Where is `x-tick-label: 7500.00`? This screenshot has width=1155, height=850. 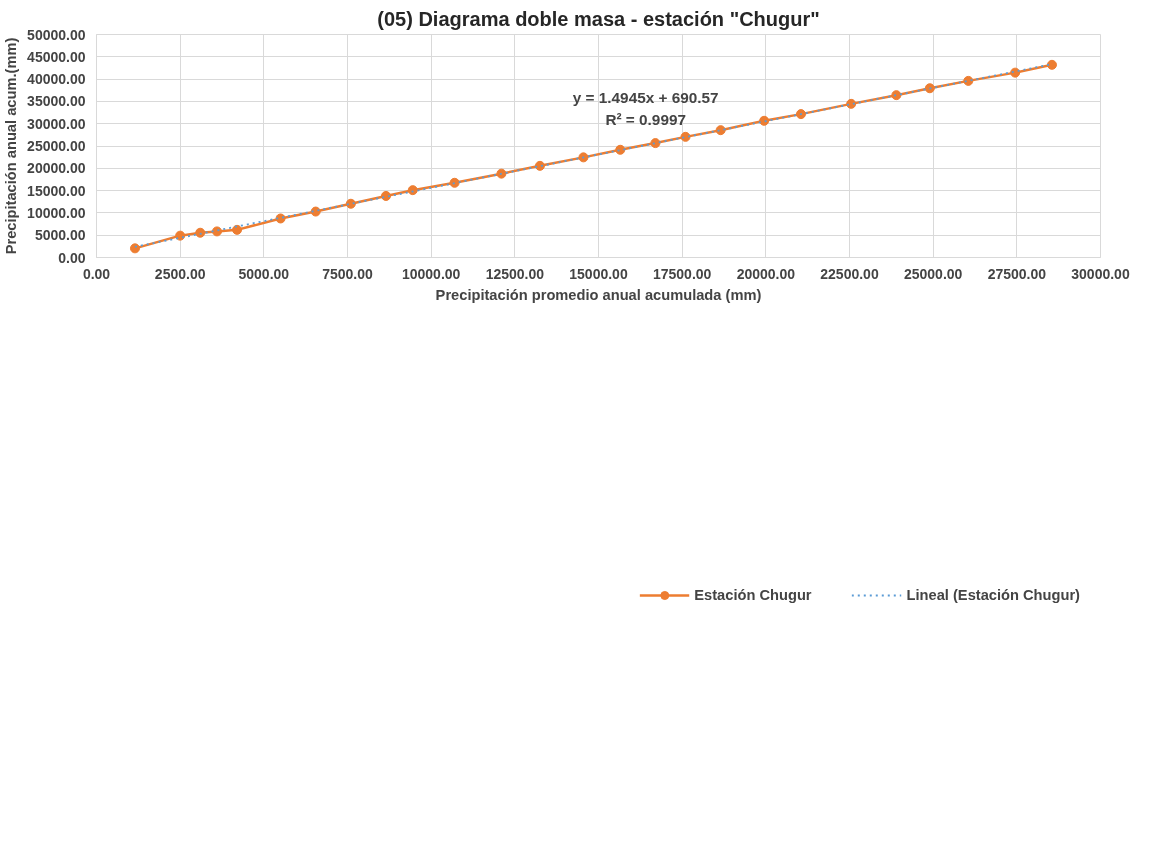 x-tick-label: 7500.00 is located at coordinates (348, 273).